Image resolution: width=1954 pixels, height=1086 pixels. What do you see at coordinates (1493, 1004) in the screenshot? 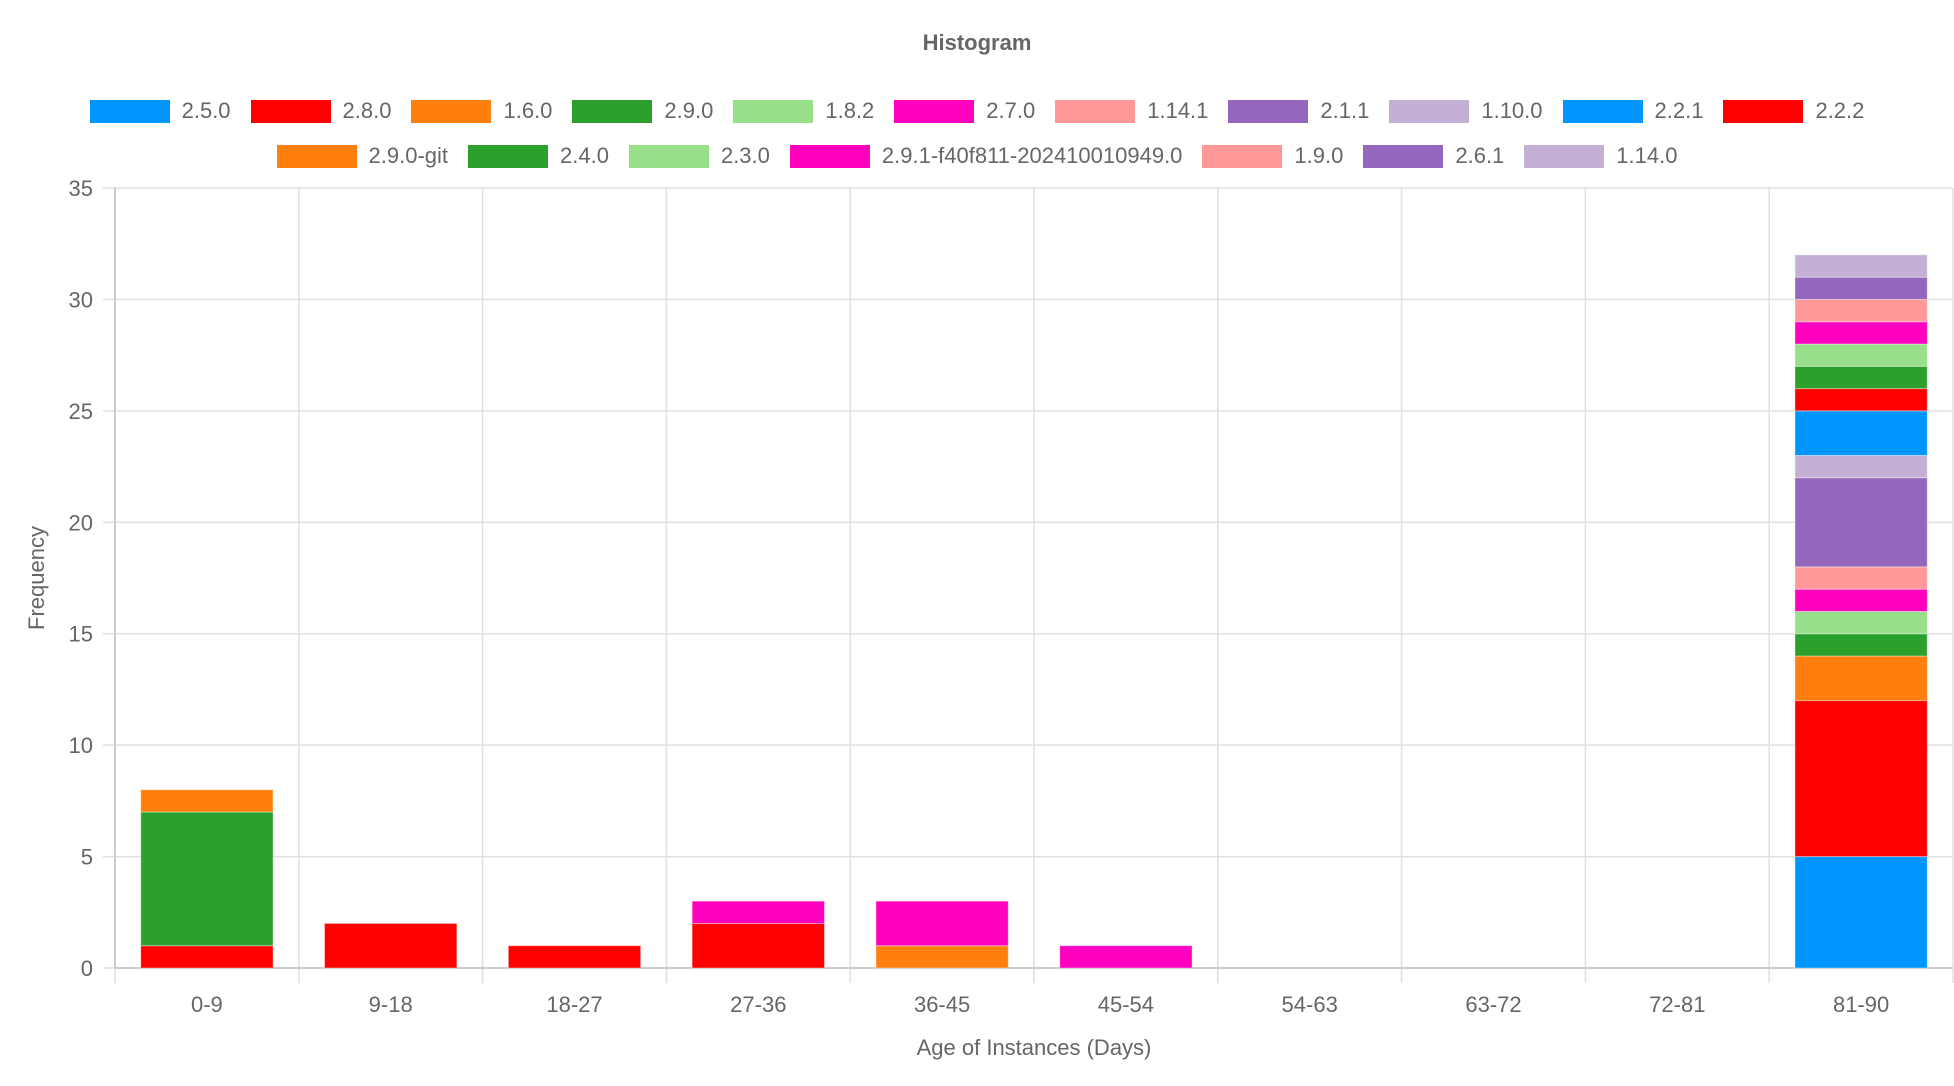
I see `x-tick-label: 63-72` at bounding box center [1493, 1004].